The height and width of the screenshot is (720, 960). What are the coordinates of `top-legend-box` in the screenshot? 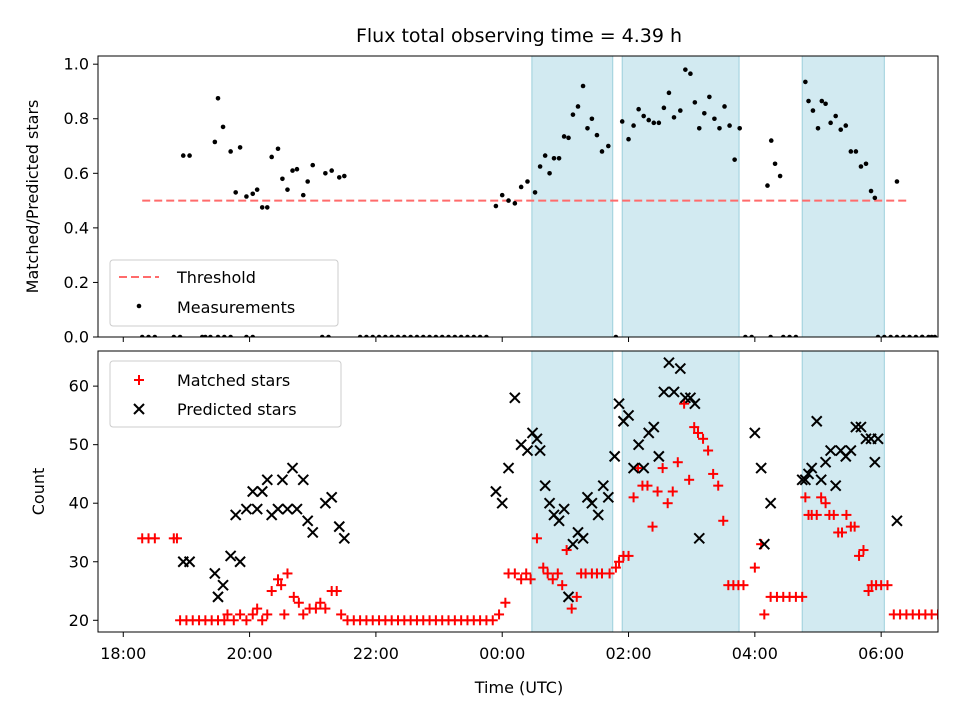 It's located at (224, 293).